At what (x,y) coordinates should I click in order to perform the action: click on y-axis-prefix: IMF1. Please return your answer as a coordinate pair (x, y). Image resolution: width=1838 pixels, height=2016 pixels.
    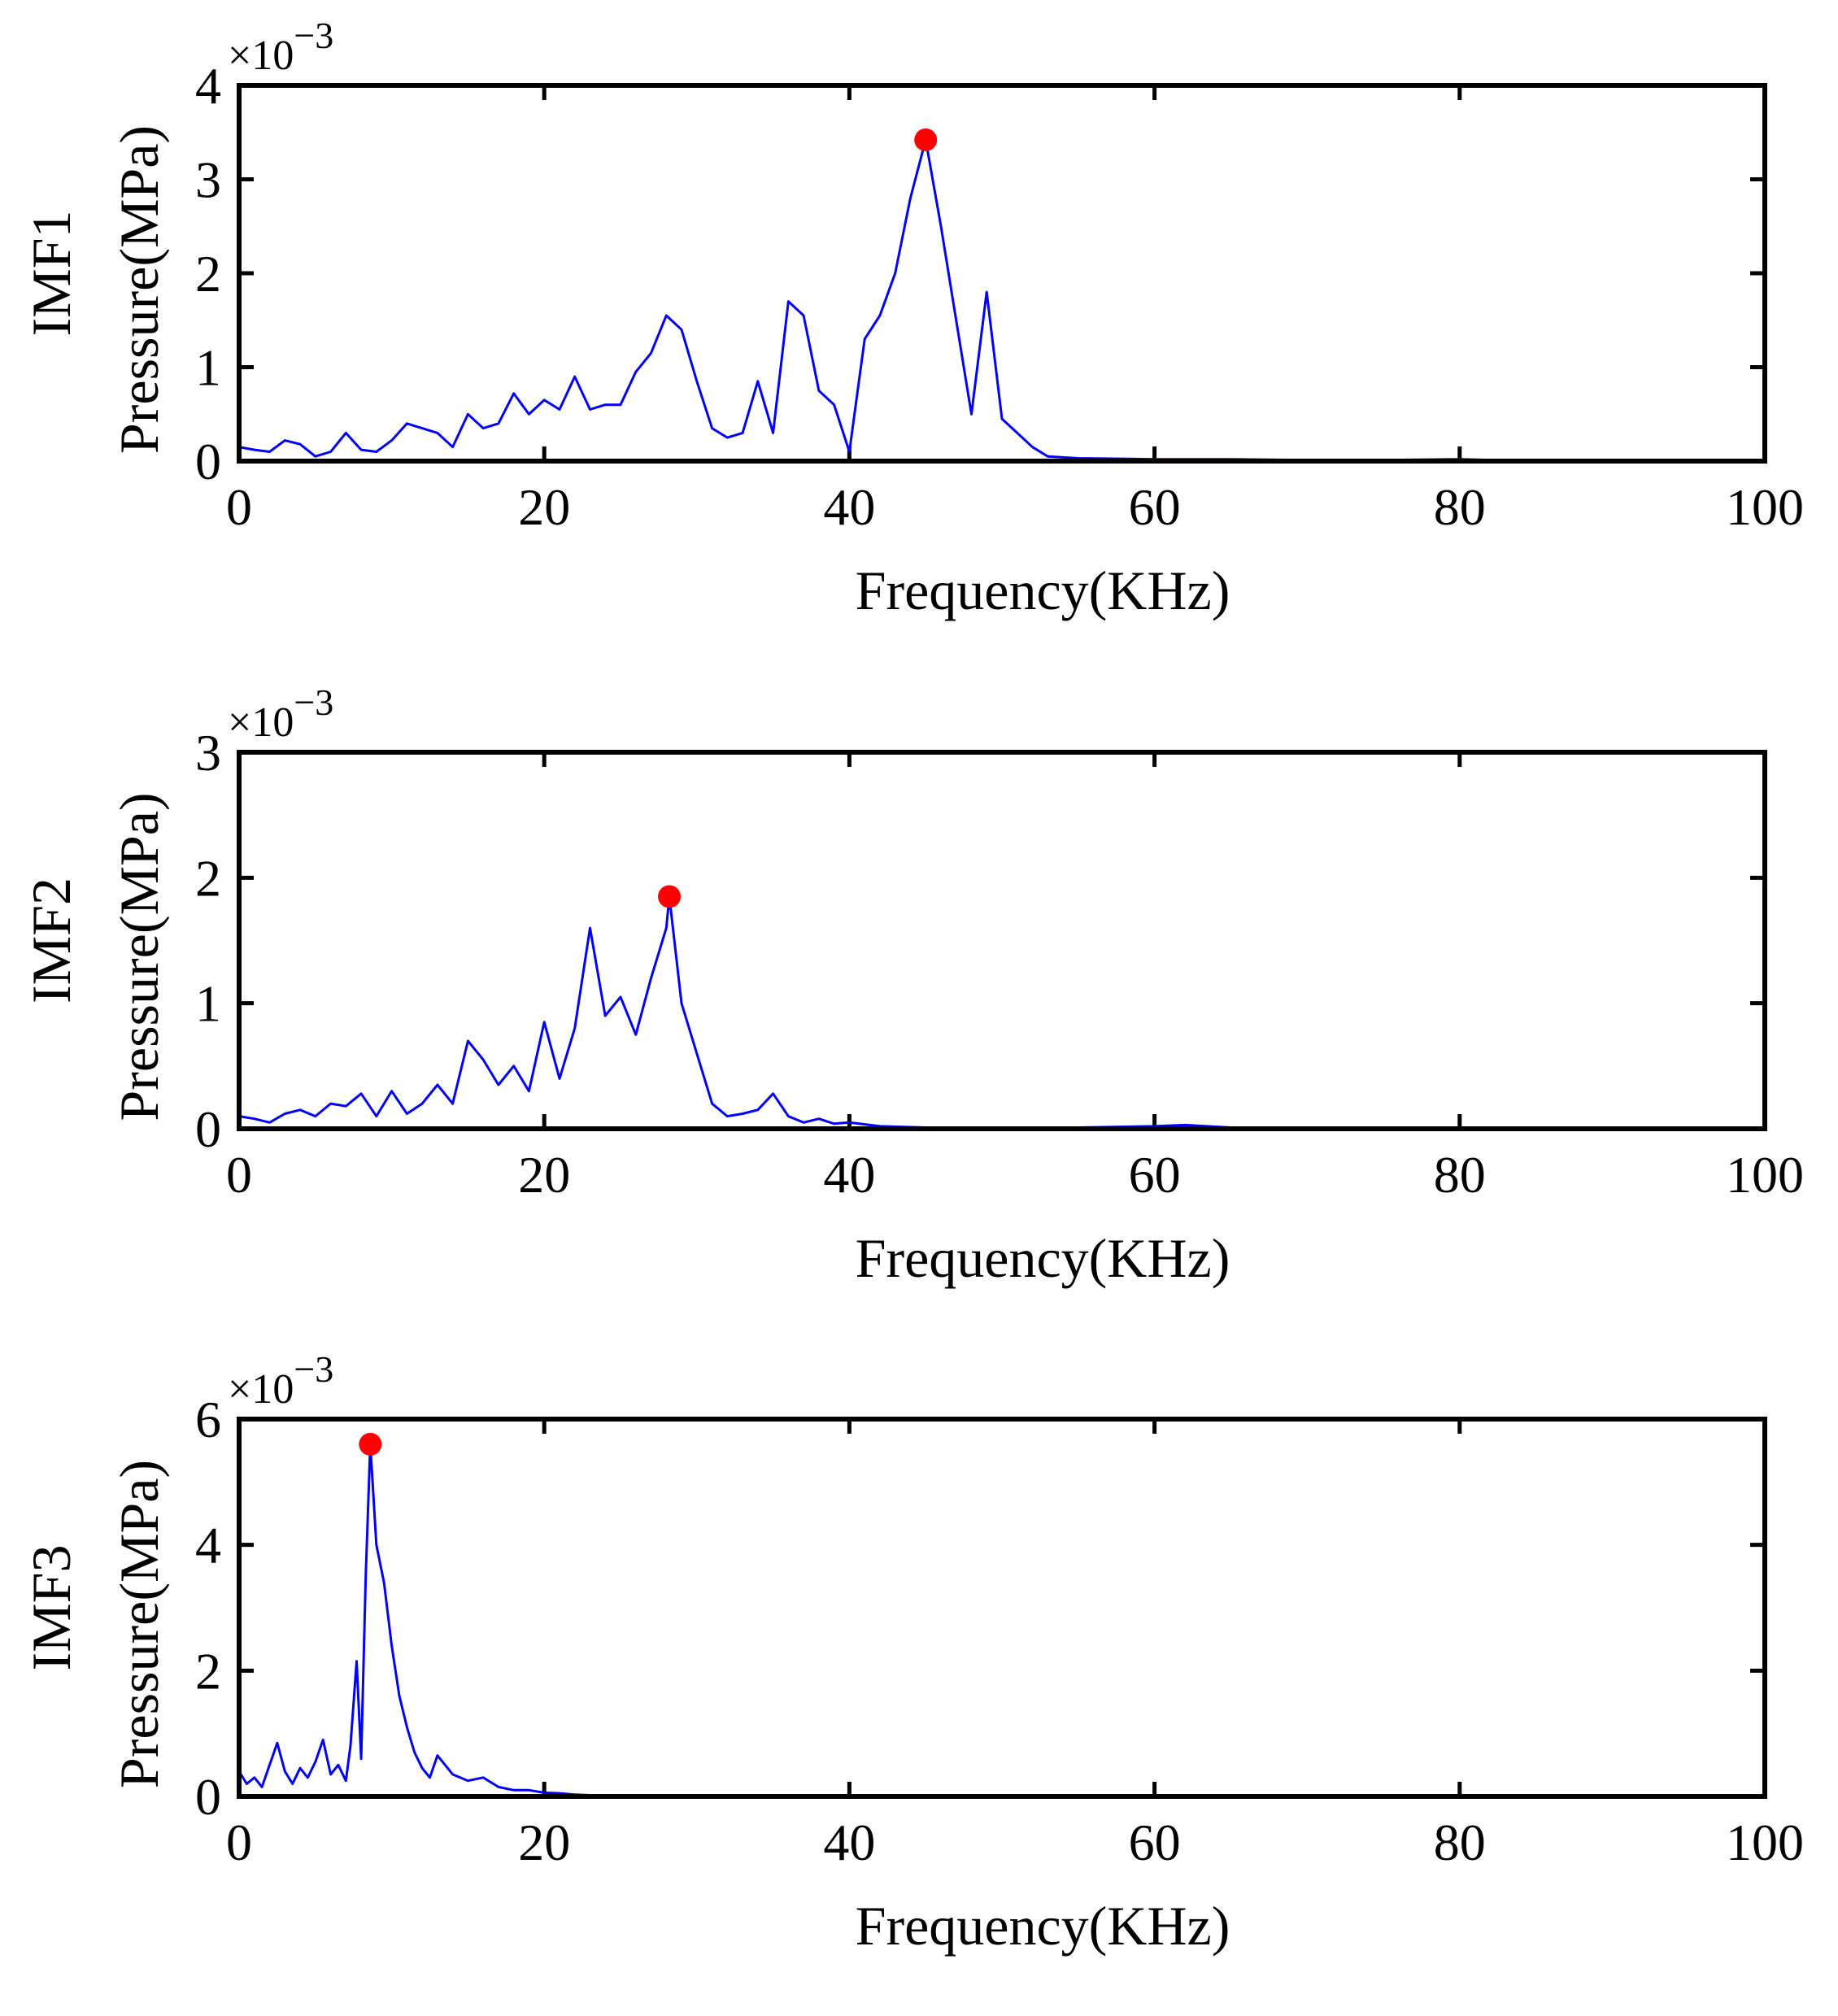
    Looking at the image, I should click on (51, 274).